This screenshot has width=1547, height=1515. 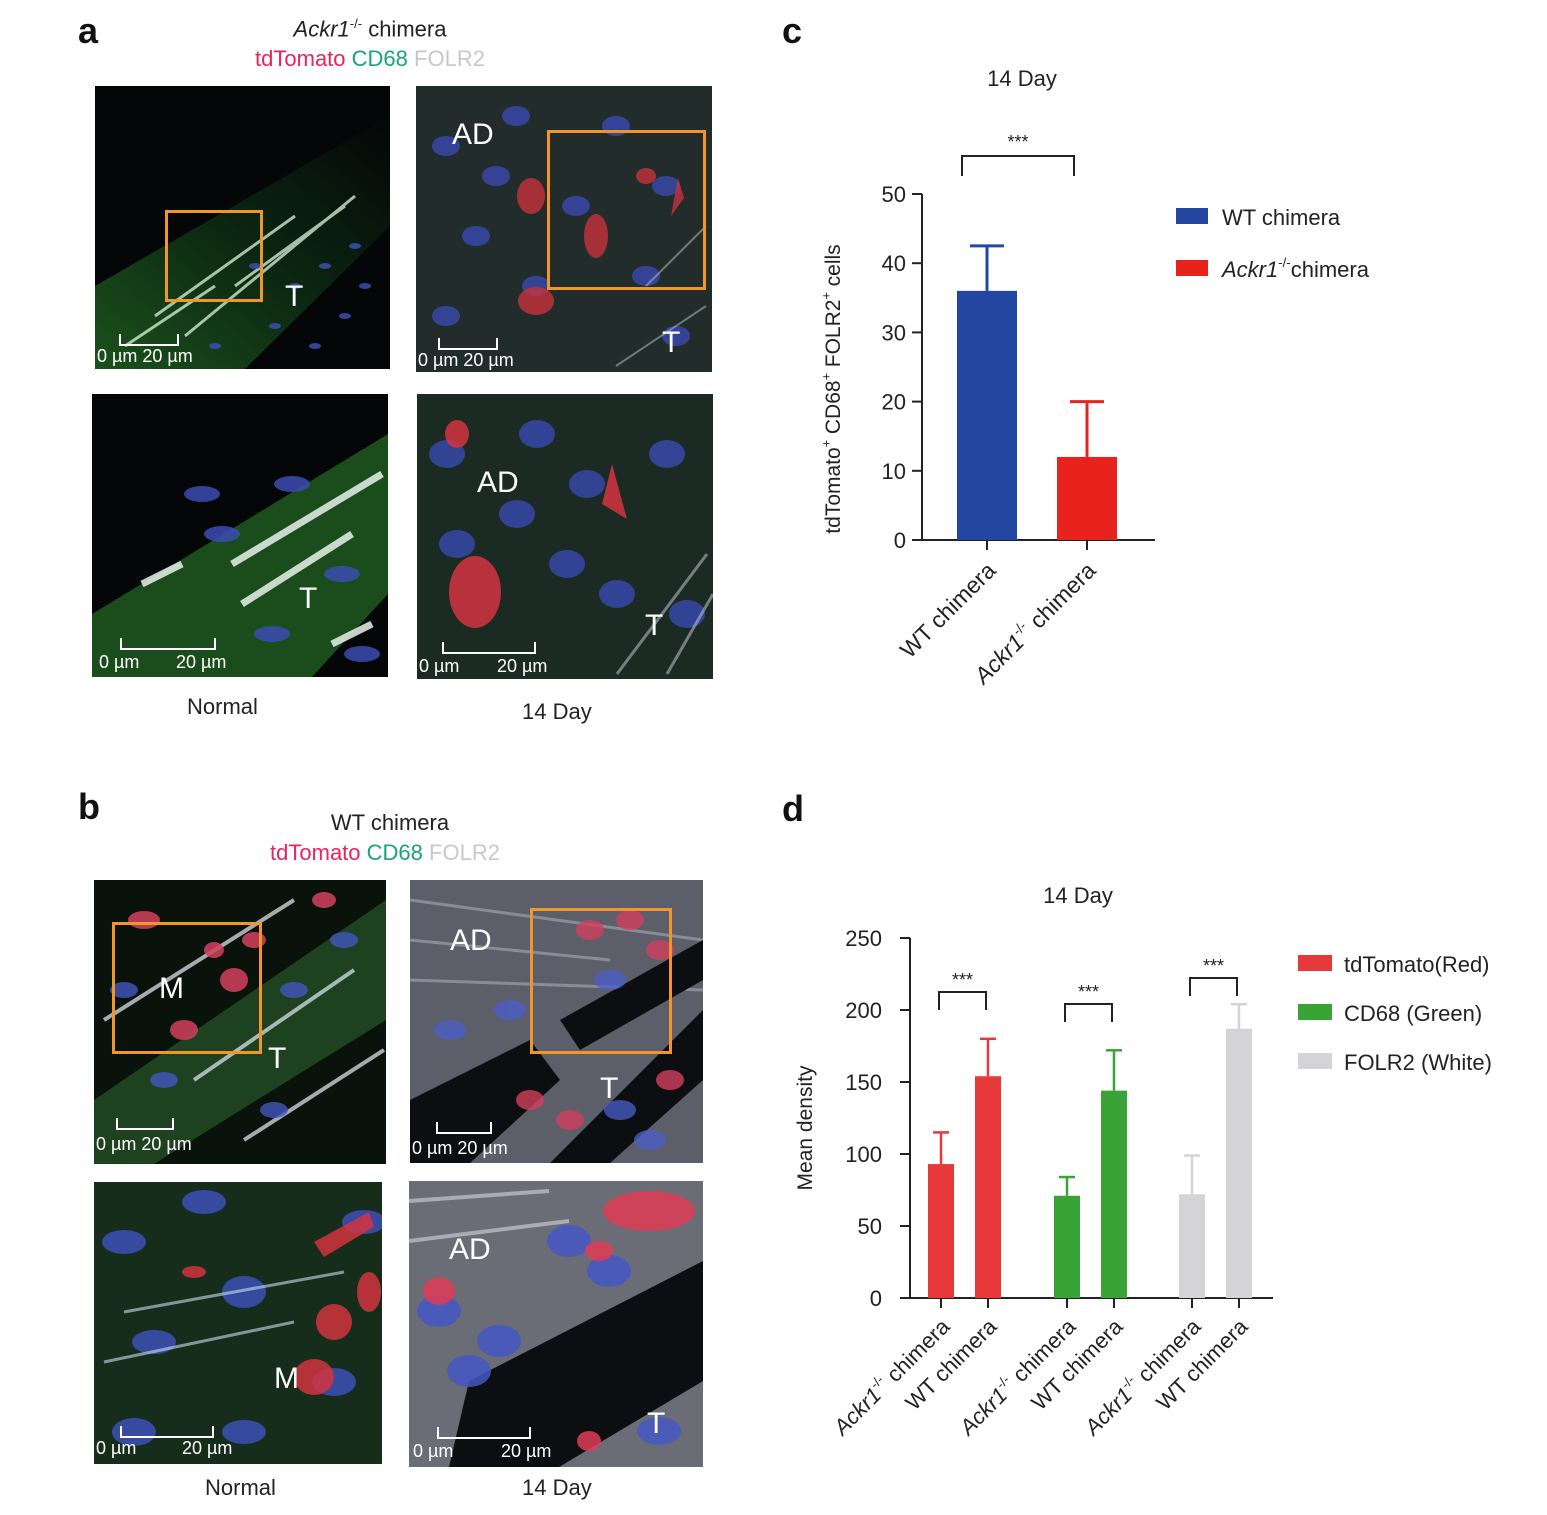 What do you see at coordinates (321, 29) in the screenshot?
I see `panel-a-title-gene: Ackr1` at bounding box center [321, 29].